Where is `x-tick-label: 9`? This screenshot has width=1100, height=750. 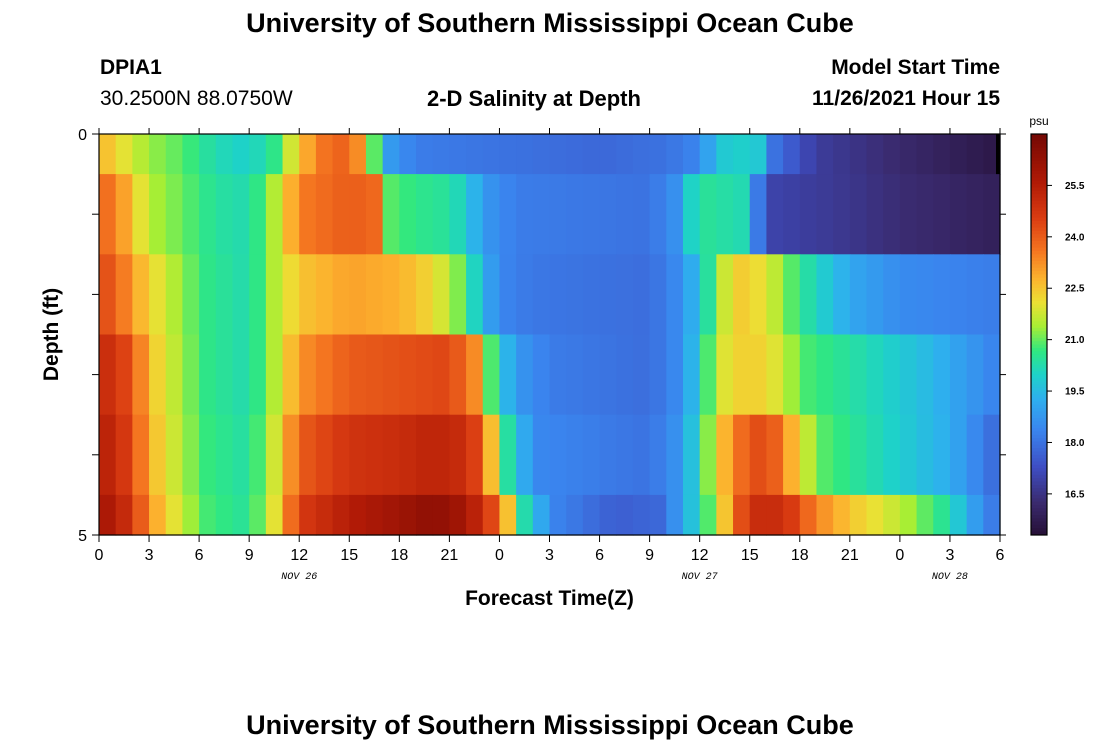 x-tick-label: 9 is located at coordinates (649, 555).